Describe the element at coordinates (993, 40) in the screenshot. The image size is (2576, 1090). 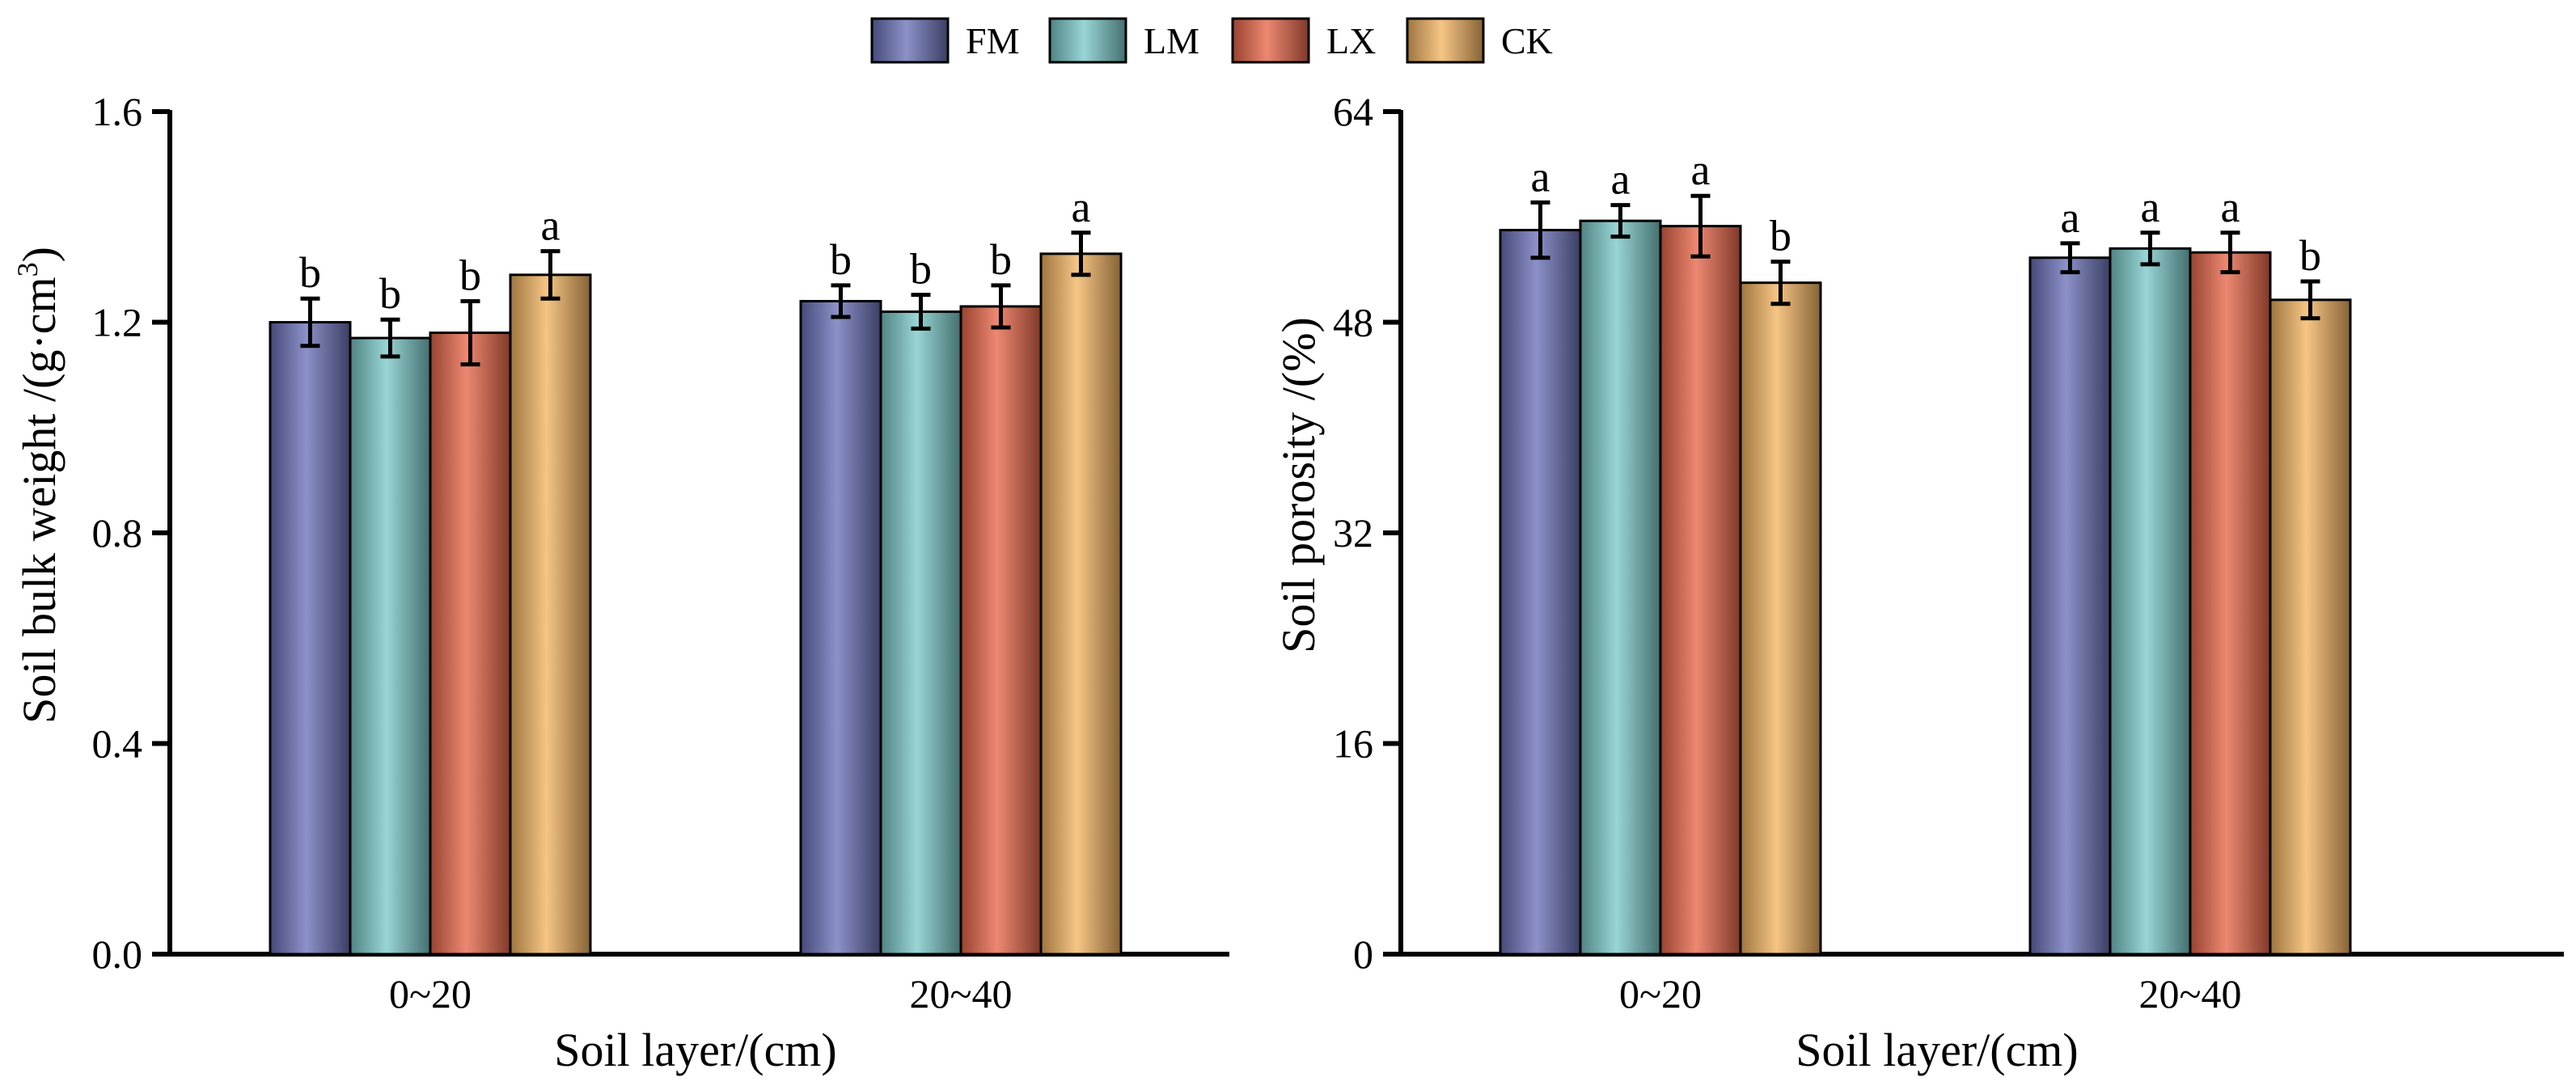
I see `legend-label-fm: FM` at that location.